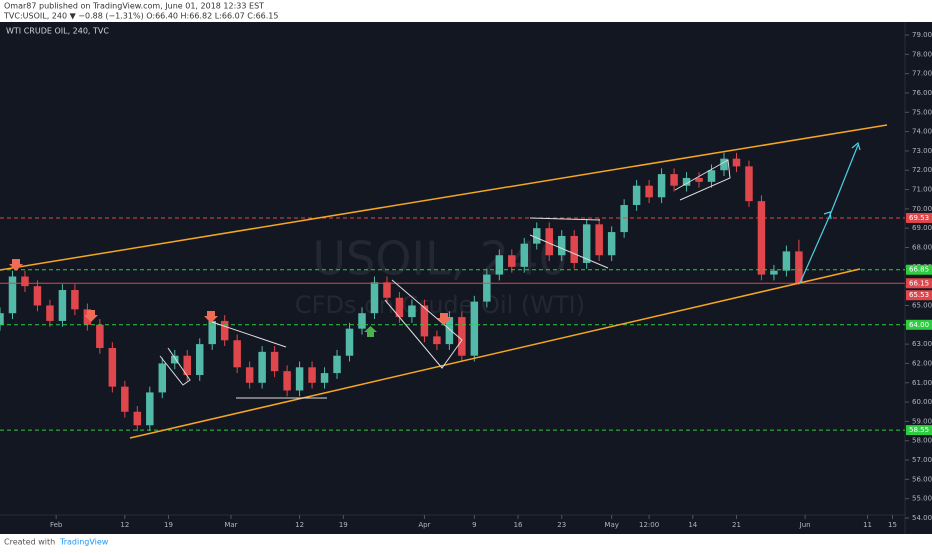 The width and height of the screenshot is (932, 554). Describe the element at coordinates (922, 363) in the screenshot. I see `y-tick-label: 62.00` at that location.